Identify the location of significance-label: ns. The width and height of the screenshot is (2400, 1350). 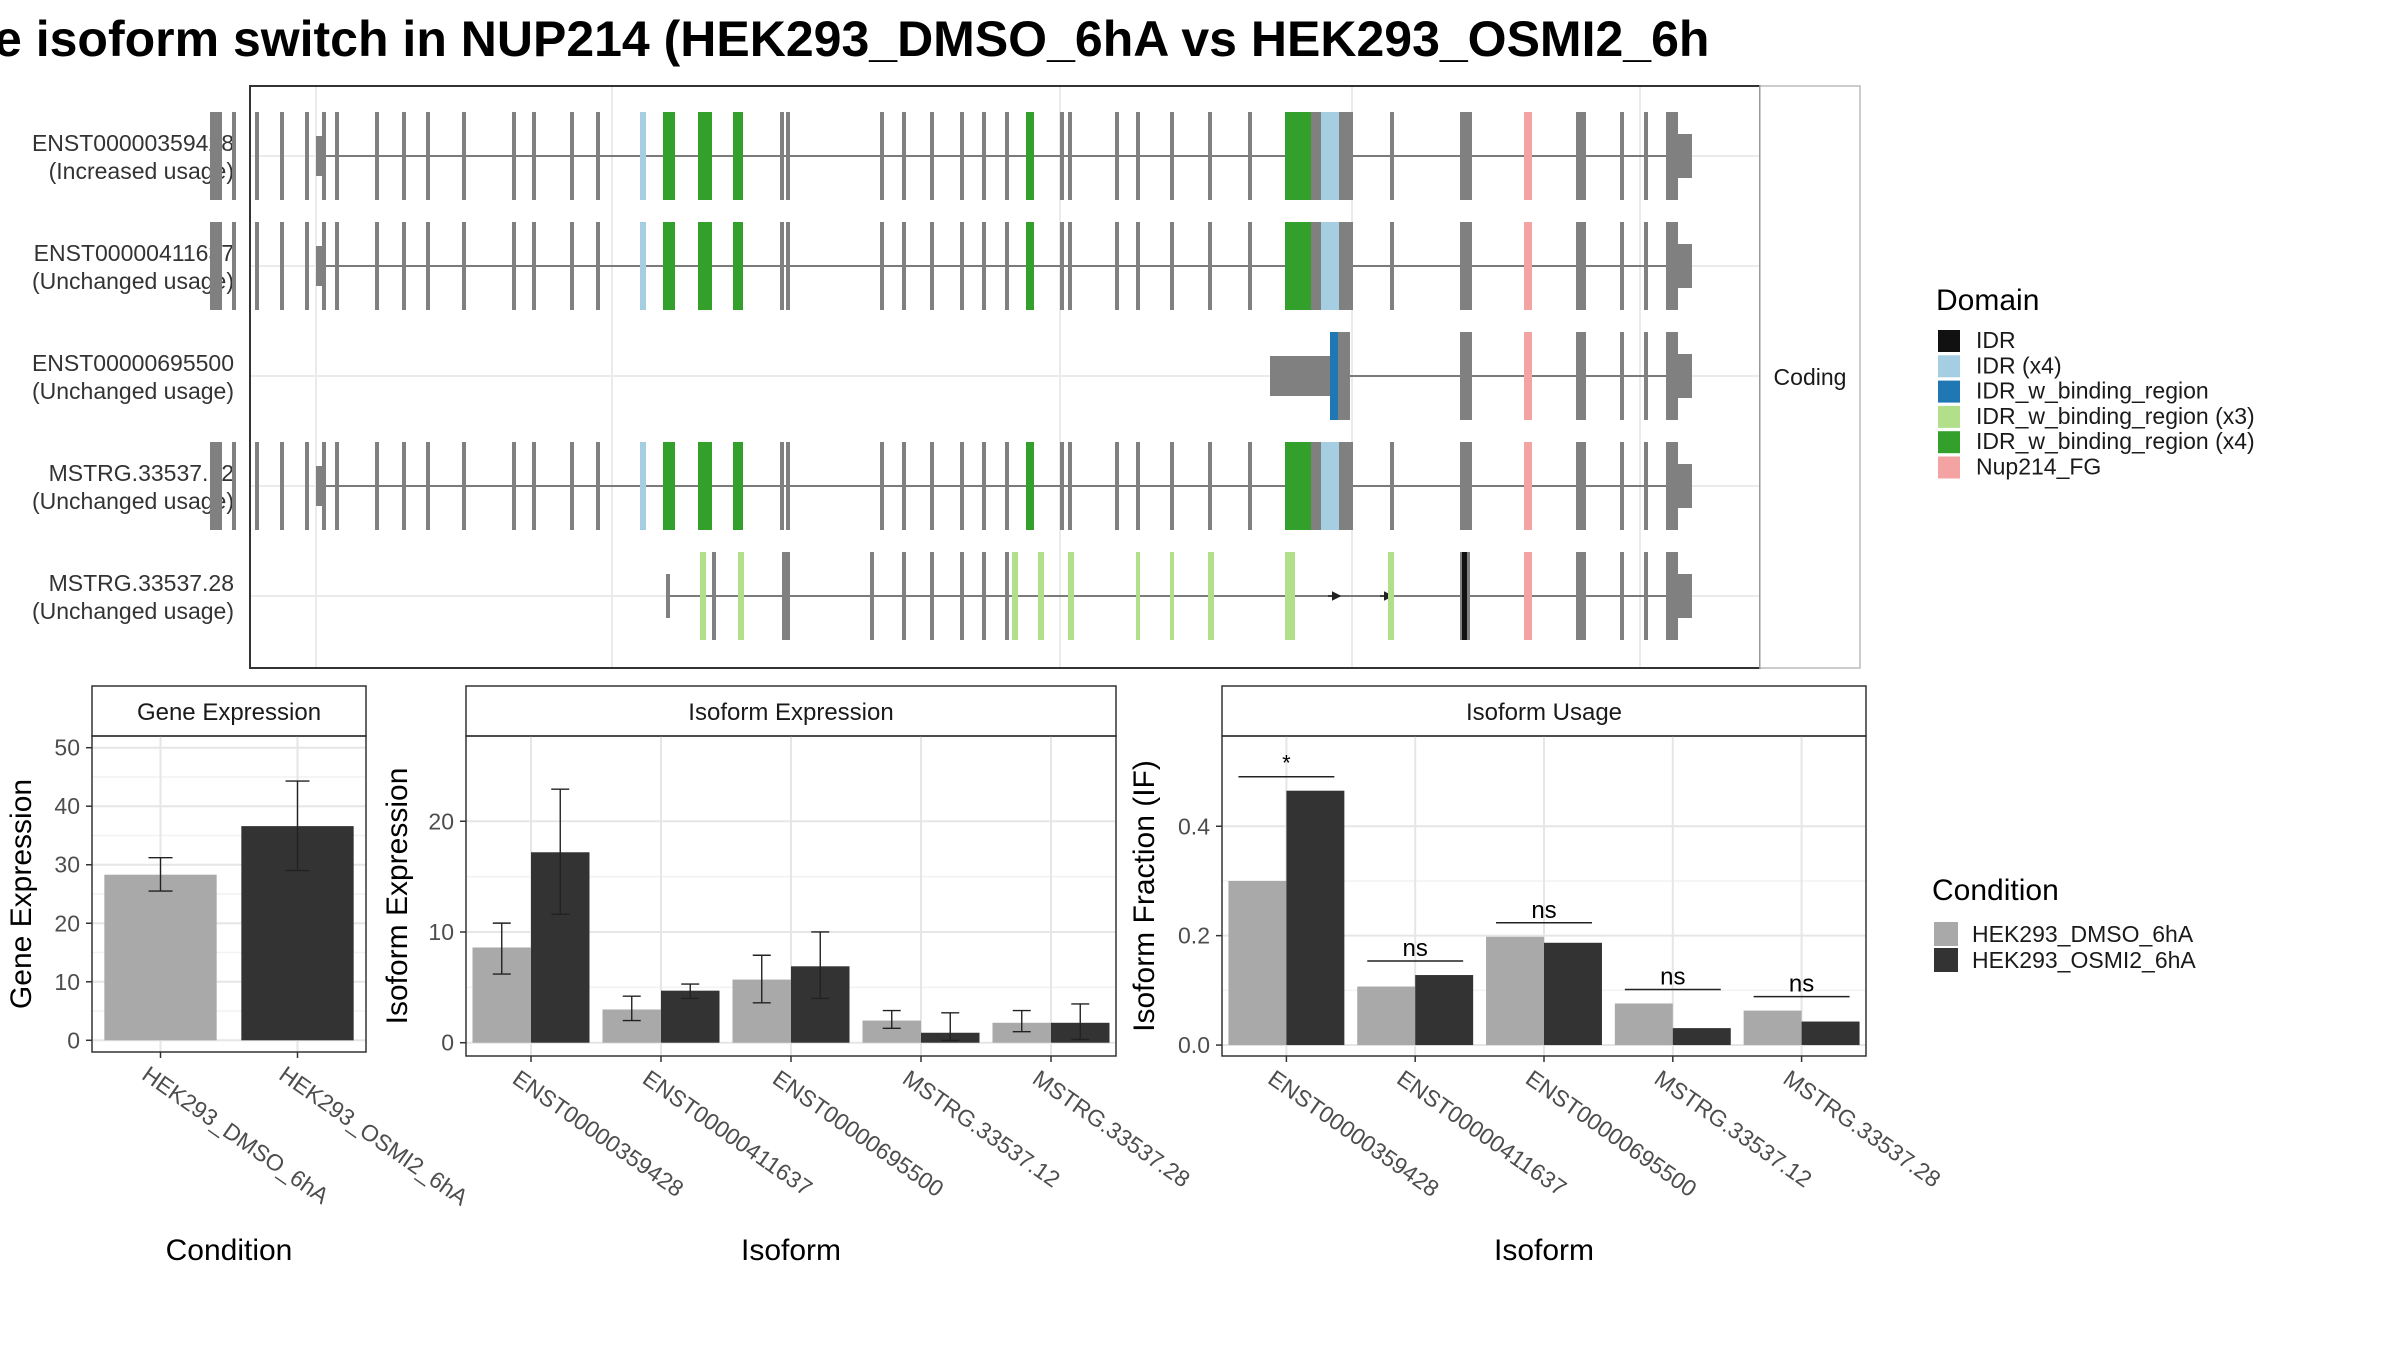
(1801, 984).